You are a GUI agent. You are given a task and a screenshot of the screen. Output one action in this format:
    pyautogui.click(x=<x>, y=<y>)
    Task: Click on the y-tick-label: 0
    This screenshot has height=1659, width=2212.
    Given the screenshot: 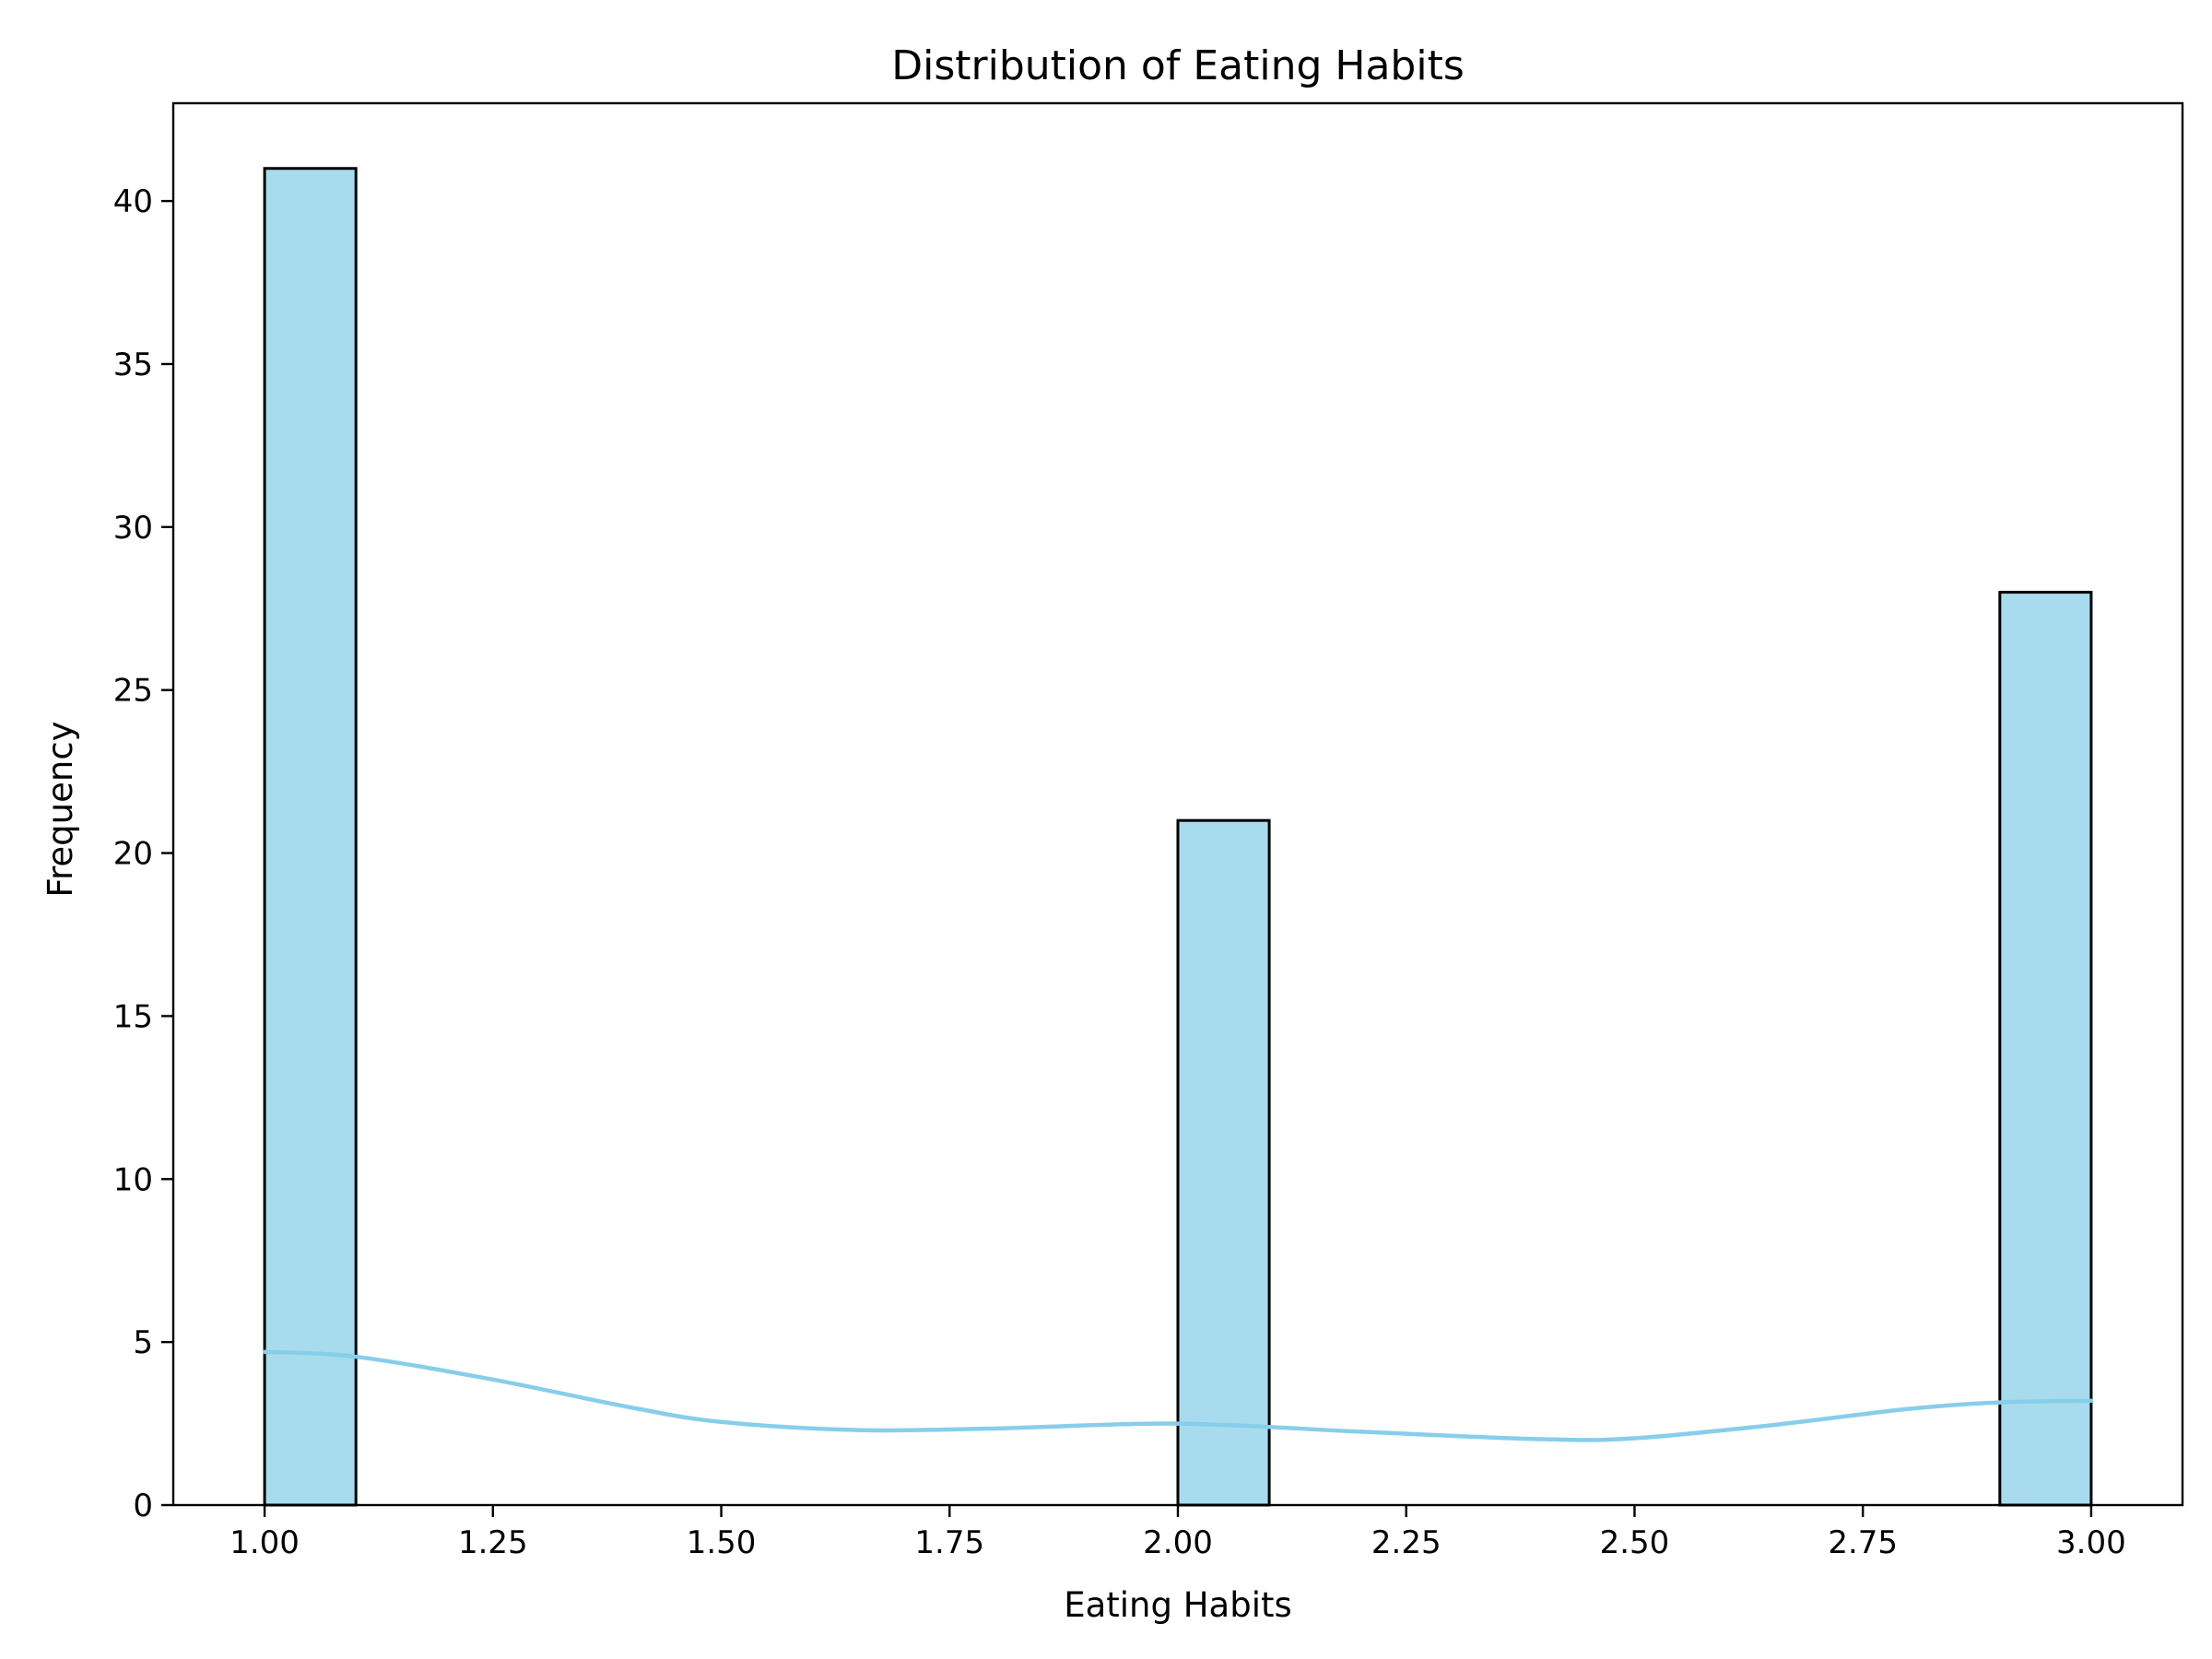 What is the action you would take?
    pyautogui.click(x=143, y=1506)
    